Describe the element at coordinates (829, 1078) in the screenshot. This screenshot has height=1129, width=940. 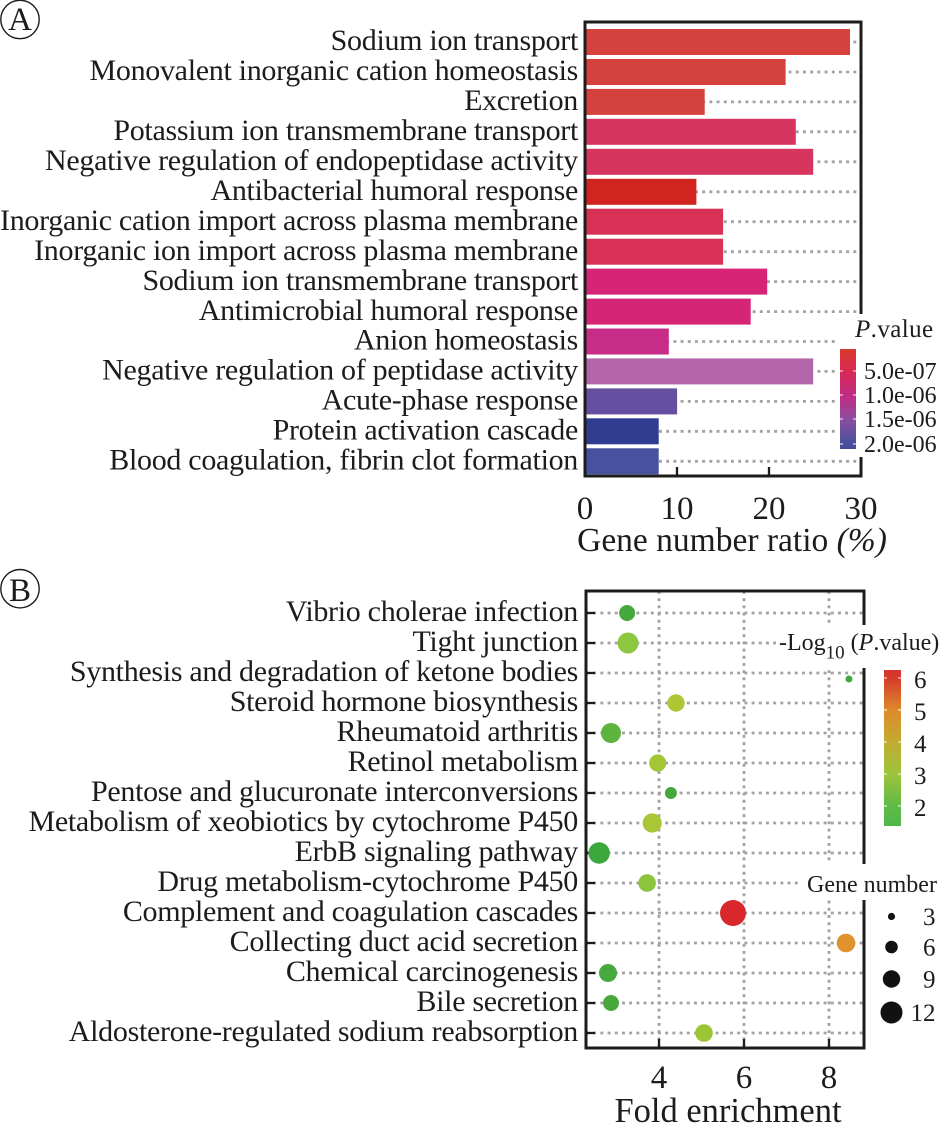
I see `svg-text: 8` at that location.